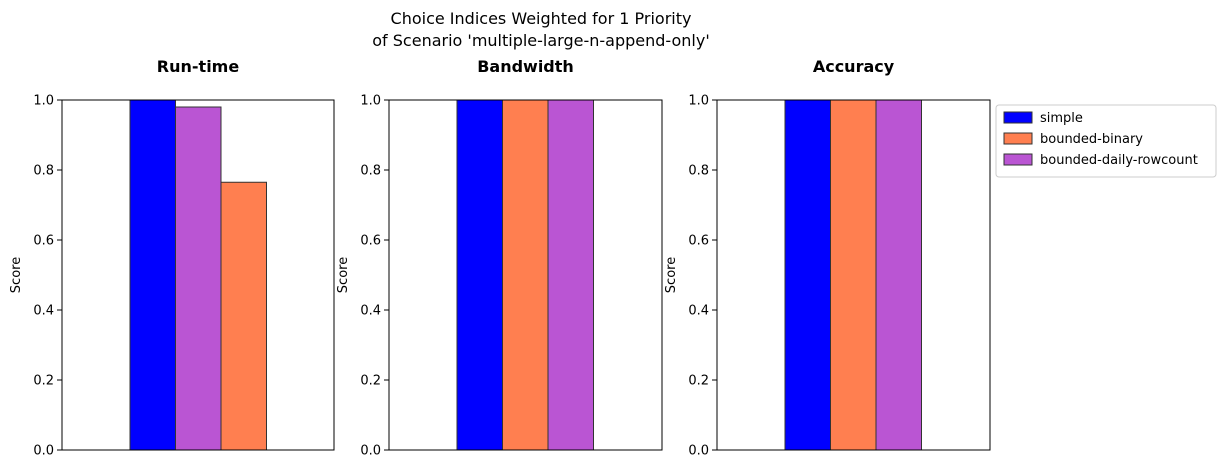 The height and width of the screenshot is (468, 1224). What do you see at coordinates (525, 66) in the screenshot?
I see `panel-title-bandwidth: Bandwidth` at bounding box center [525, 66].